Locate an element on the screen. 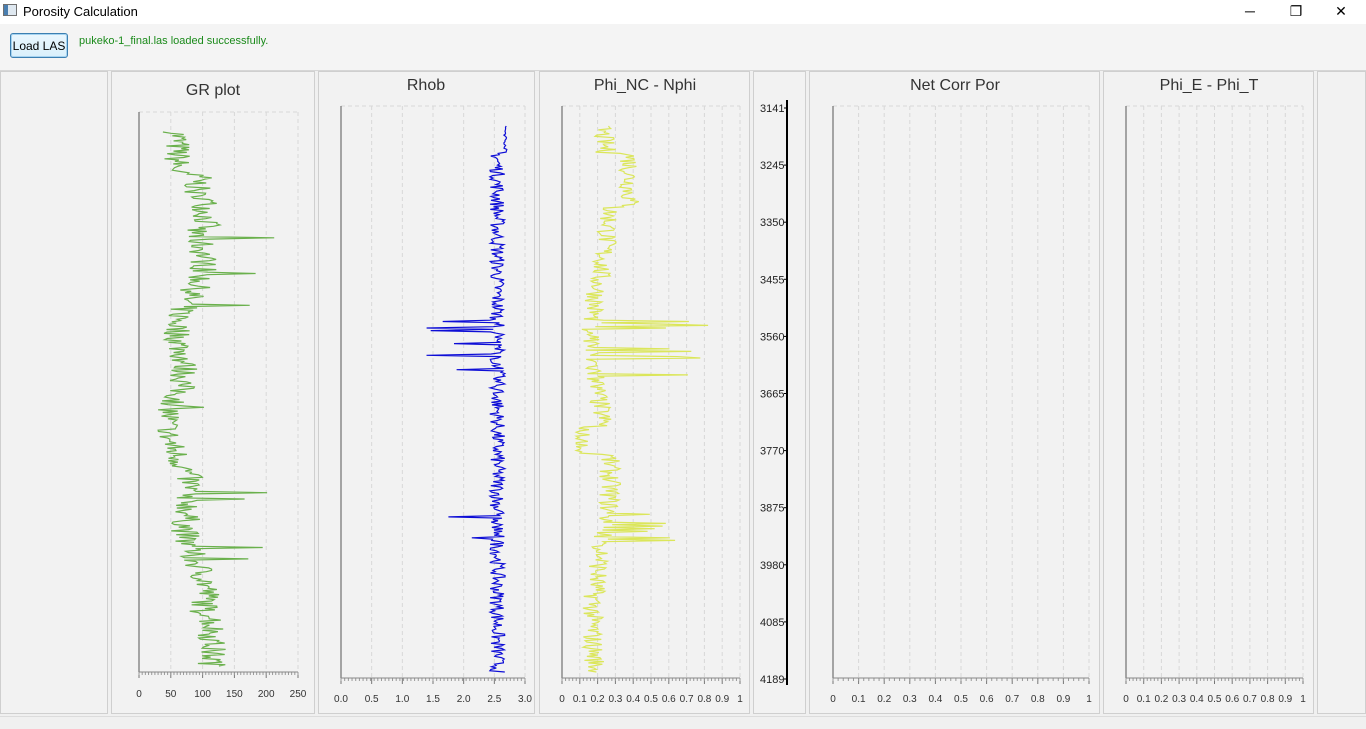  track-1: Rhob 0.0 0.5 1.0 1.5 2.0 2.5 3.0 is located at coordinates (433, 391).